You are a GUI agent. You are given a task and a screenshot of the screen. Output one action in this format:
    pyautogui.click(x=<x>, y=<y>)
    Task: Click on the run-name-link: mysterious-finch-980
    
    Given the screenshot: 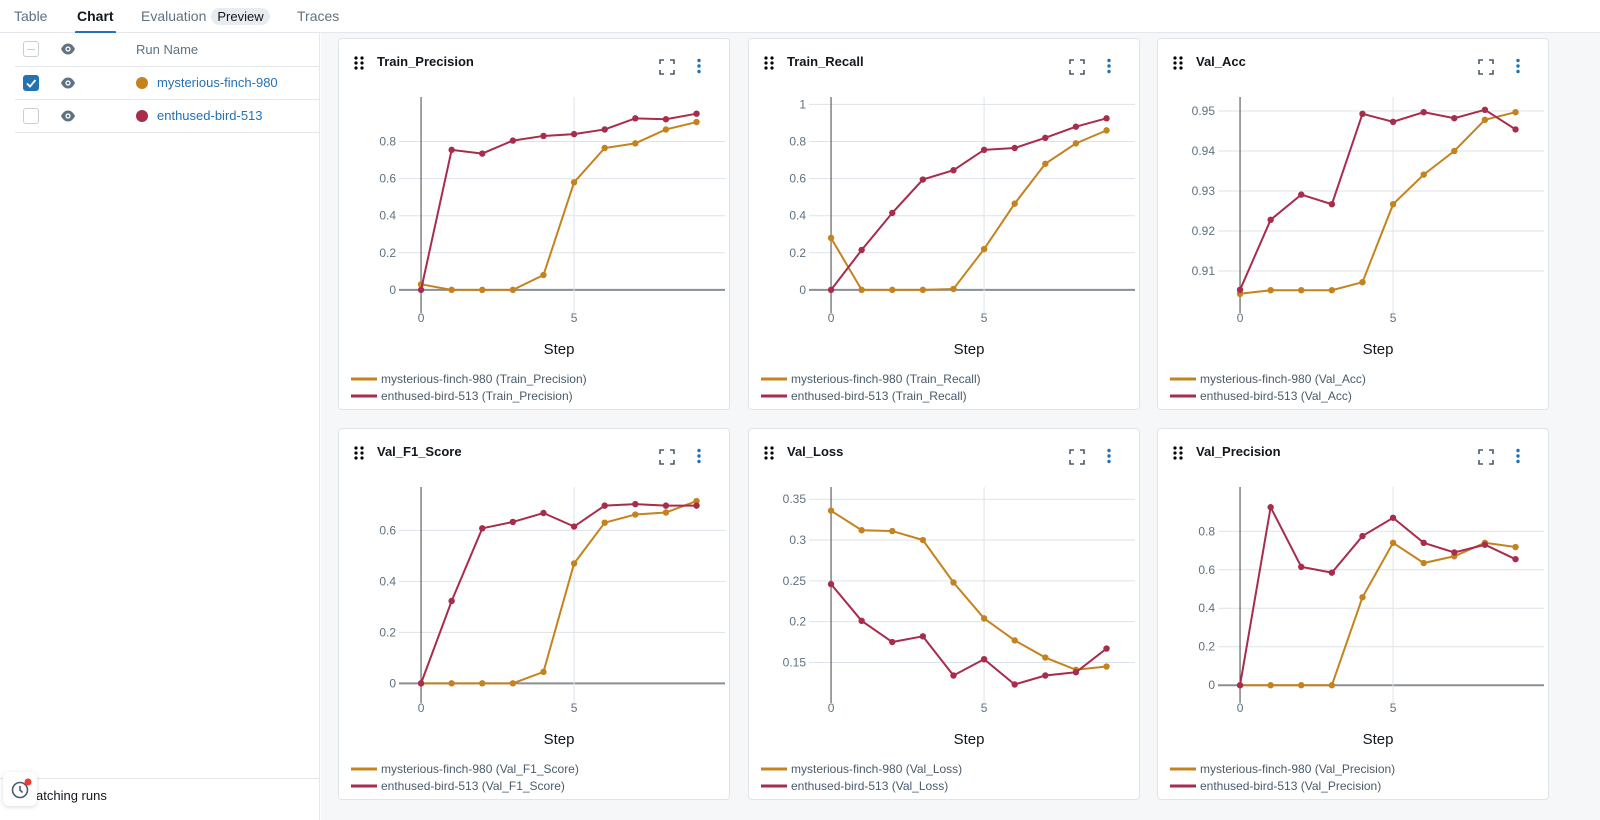 What is the action you would take?
    pyautogui.click(x=217, y=82)
    